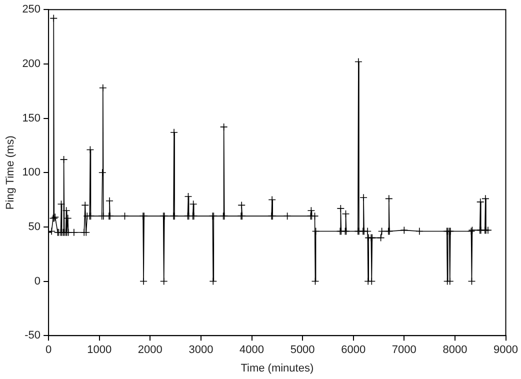 Image resolution: width=521 pixels, height=379 pixels. I want to click on x-tick-label: 6000, so click(353, 350).